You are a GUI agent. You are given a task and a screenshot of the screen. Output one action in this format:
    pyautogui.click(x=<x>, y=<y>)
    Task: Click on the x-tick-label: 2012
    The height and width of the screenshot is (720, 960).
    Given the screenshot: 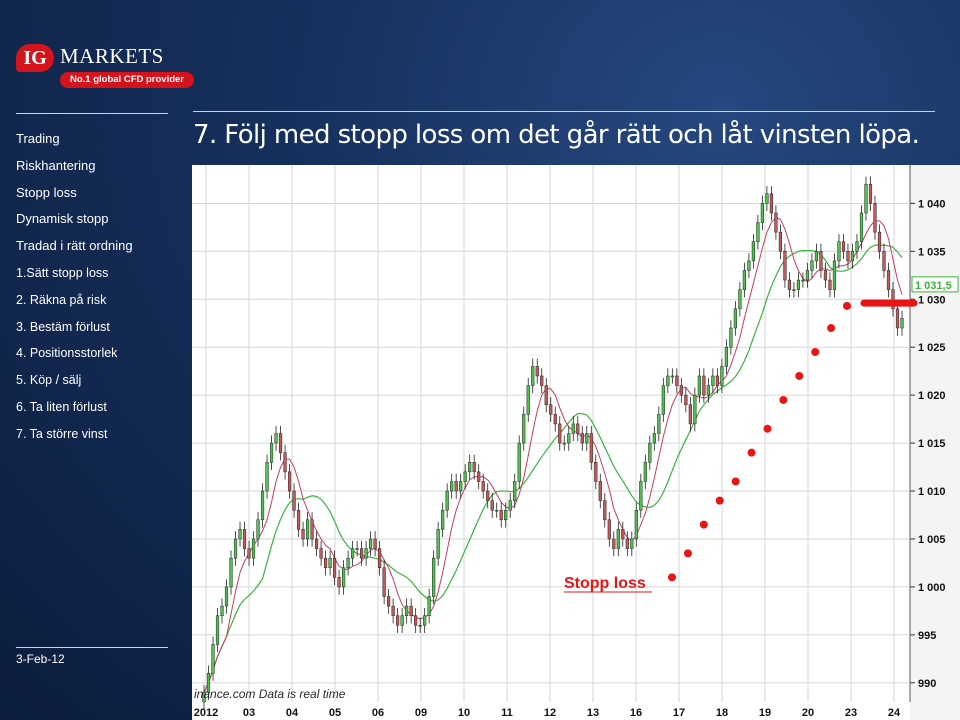 What is the action you would take?
    pyautogui.click(x=206, y=713)
    